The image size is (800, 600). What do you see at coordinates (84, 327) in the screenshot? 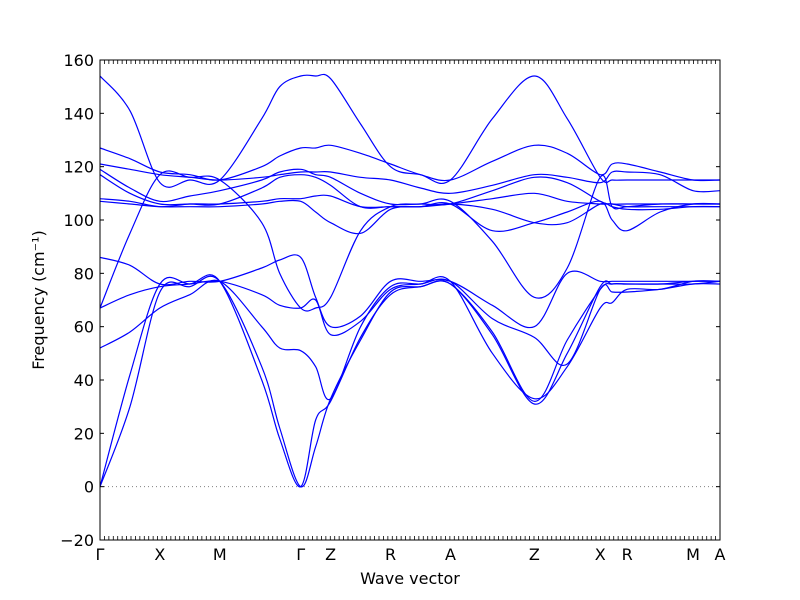
I see `y-tick-label: 60` at bounding box center [84, 327].